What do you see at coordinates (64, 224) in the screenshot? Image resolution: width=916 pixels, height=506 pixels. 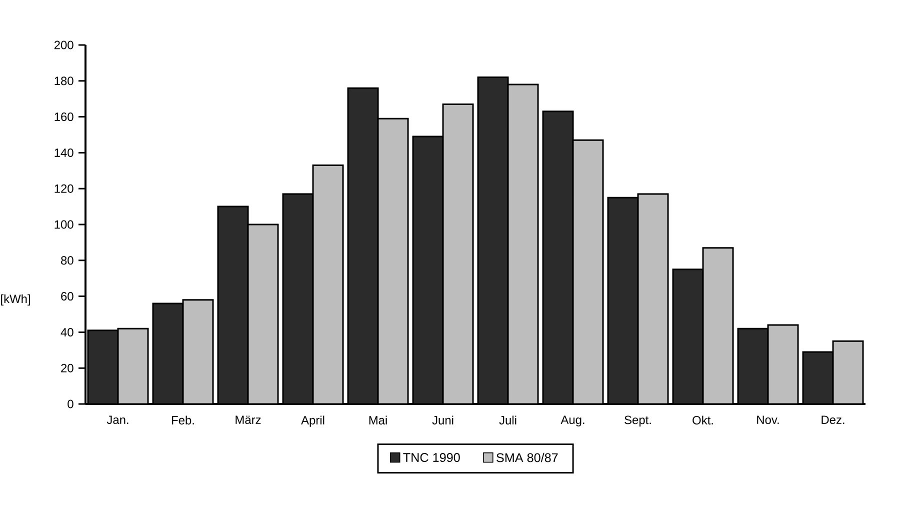 I see `y-tick-label: 100` at bounding box center [64, 224].